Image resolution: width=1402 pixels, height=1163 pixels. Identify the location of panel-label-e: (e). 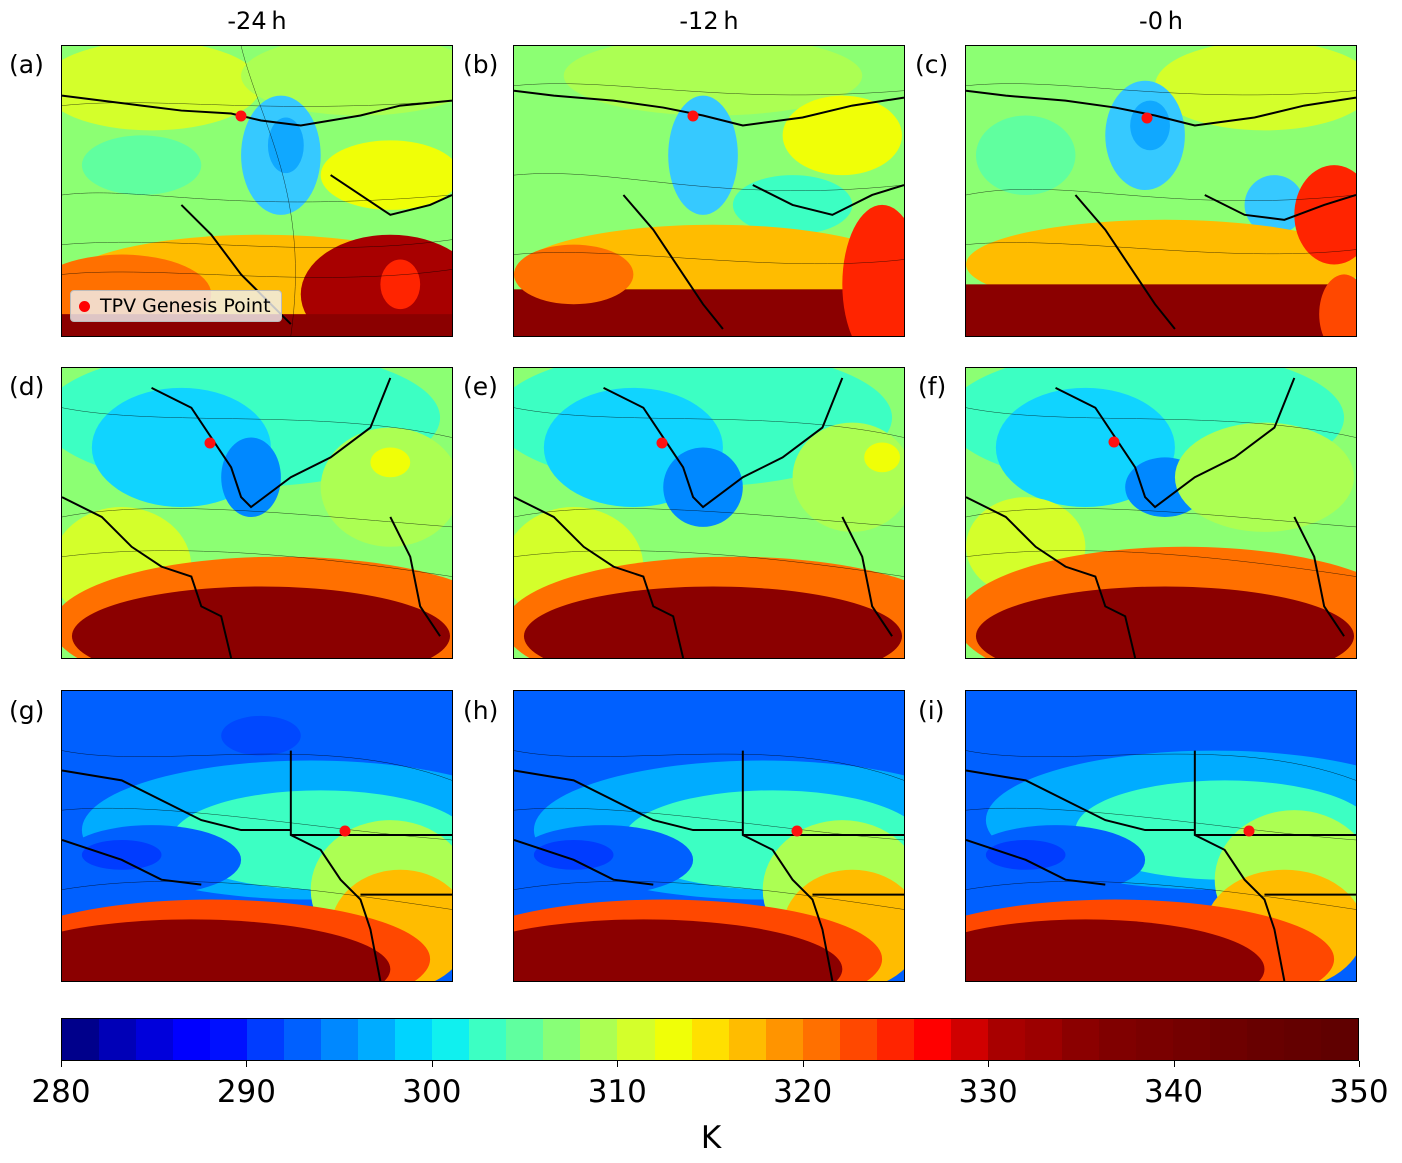
(480, 386).